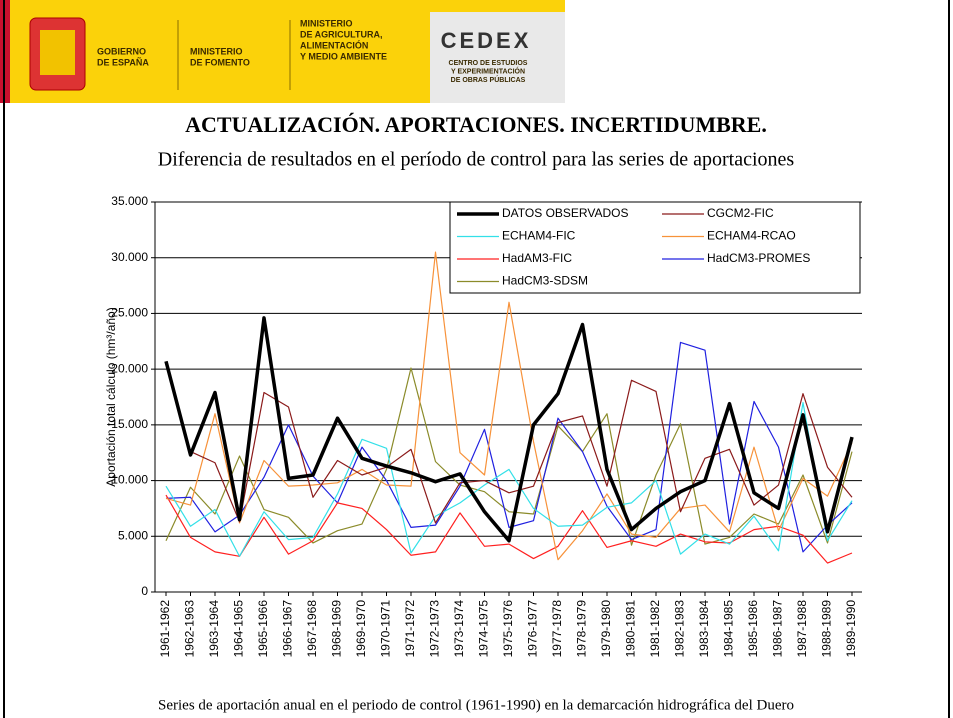  I want to click on logo-text: Y MEDIO AMBIENTE, so click(343, 56).